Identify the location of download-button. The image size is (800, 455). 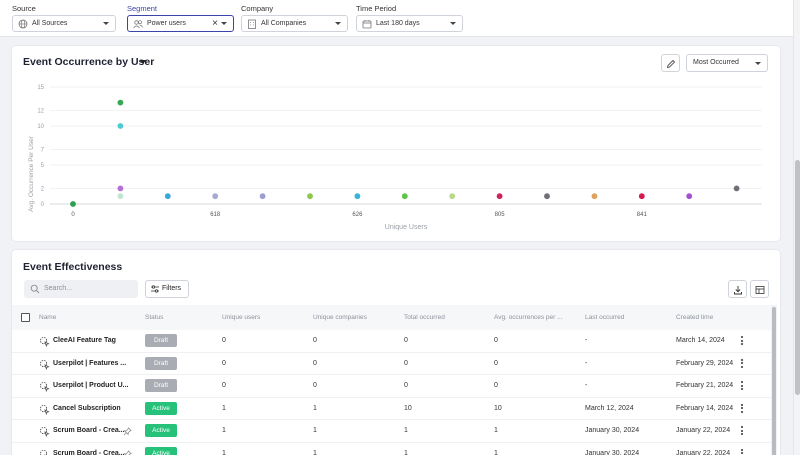
(737, 289).